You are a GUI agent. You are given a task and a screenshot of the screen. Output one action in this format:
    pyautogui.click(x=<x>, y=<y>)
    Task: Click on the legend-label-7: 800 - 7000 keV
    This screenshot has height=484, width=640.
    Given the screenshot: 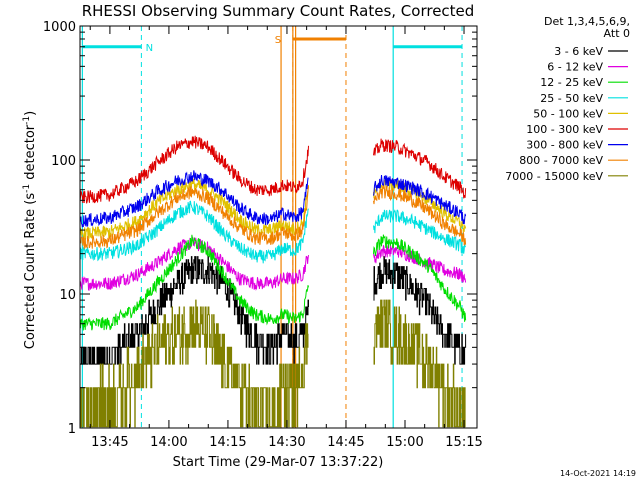 What is the action you would take?
    pyautogui.click(x=561, y=160)
    